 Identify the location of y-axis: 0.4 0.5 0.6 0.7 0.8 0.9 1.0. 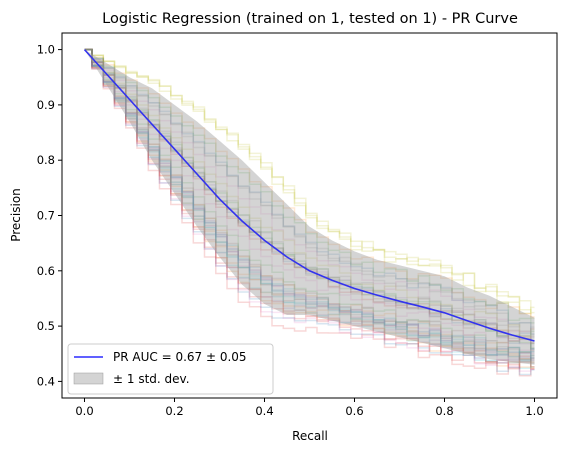
(49, 215).